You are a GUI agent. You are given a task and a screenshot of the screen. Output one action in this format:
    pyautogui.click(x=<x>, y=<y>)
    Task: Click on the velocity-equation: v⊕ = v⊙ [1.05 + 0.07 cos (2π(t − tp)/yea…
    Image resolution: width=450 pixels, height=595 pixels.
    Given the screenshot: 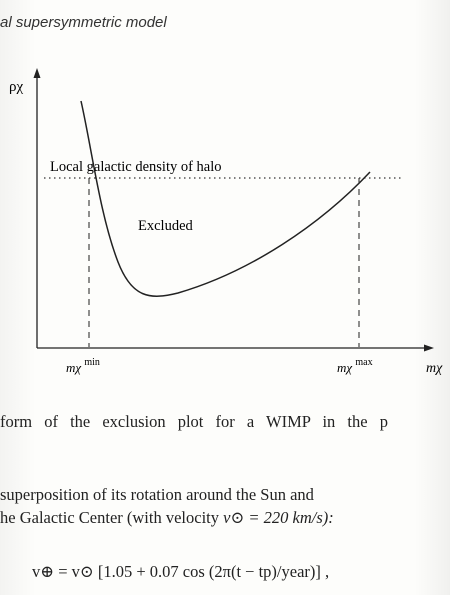 What is the action you would take?
    pyautogui.click(x=181, y=571)
    